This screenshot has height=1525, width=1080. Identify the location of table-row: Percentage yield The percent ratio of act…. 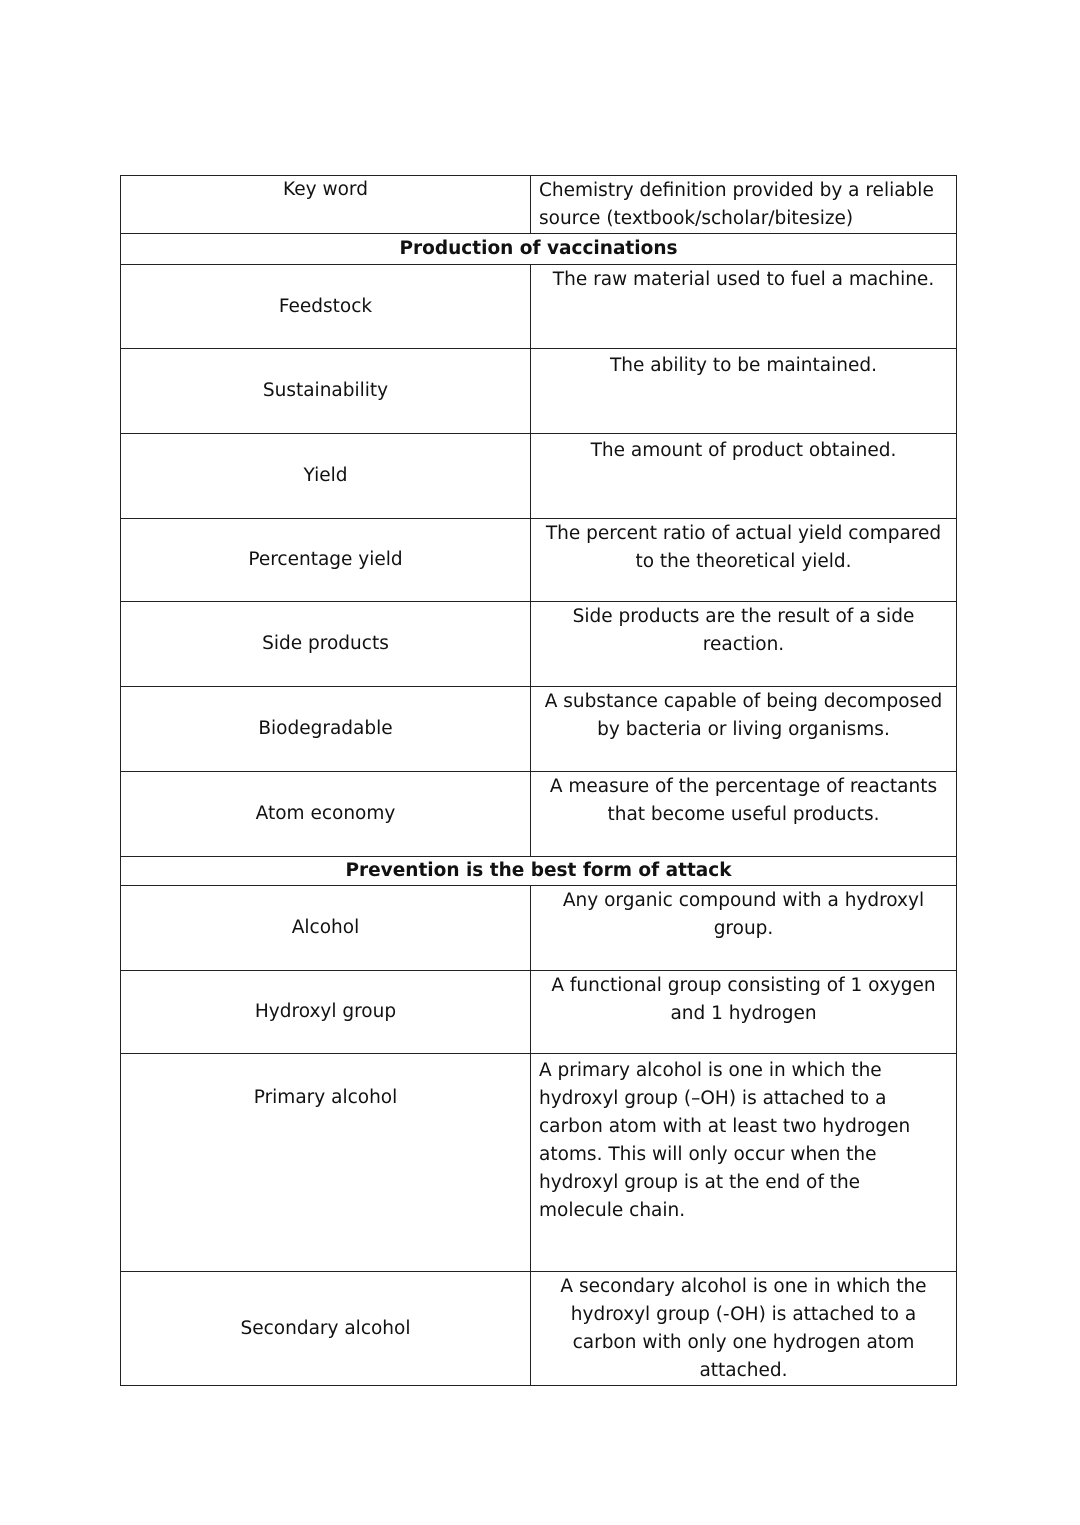
(538, 560).